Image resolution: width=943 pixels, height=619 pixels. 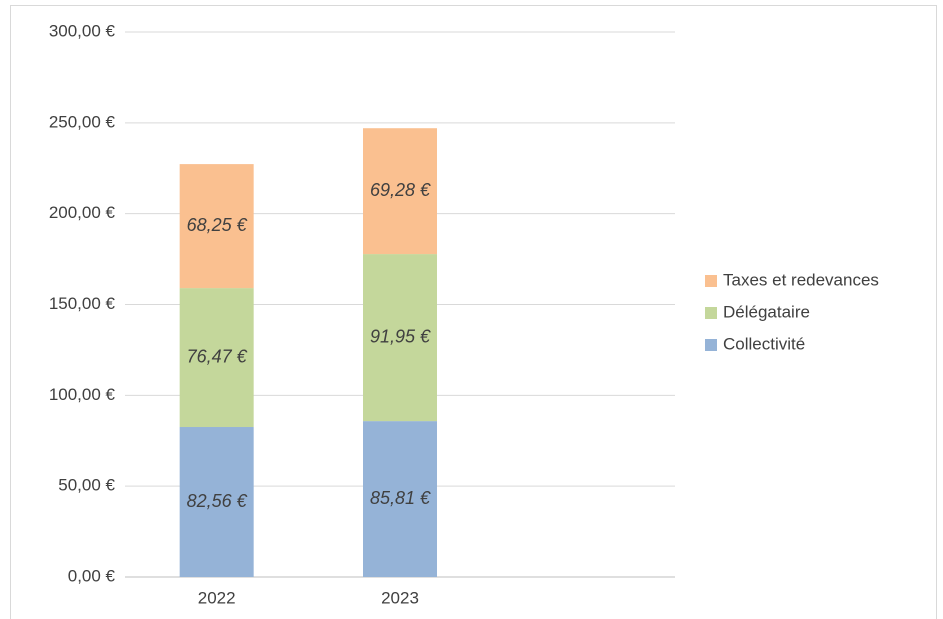 I want to click on data-label: 69,28 €, so click(x=400, y=190).